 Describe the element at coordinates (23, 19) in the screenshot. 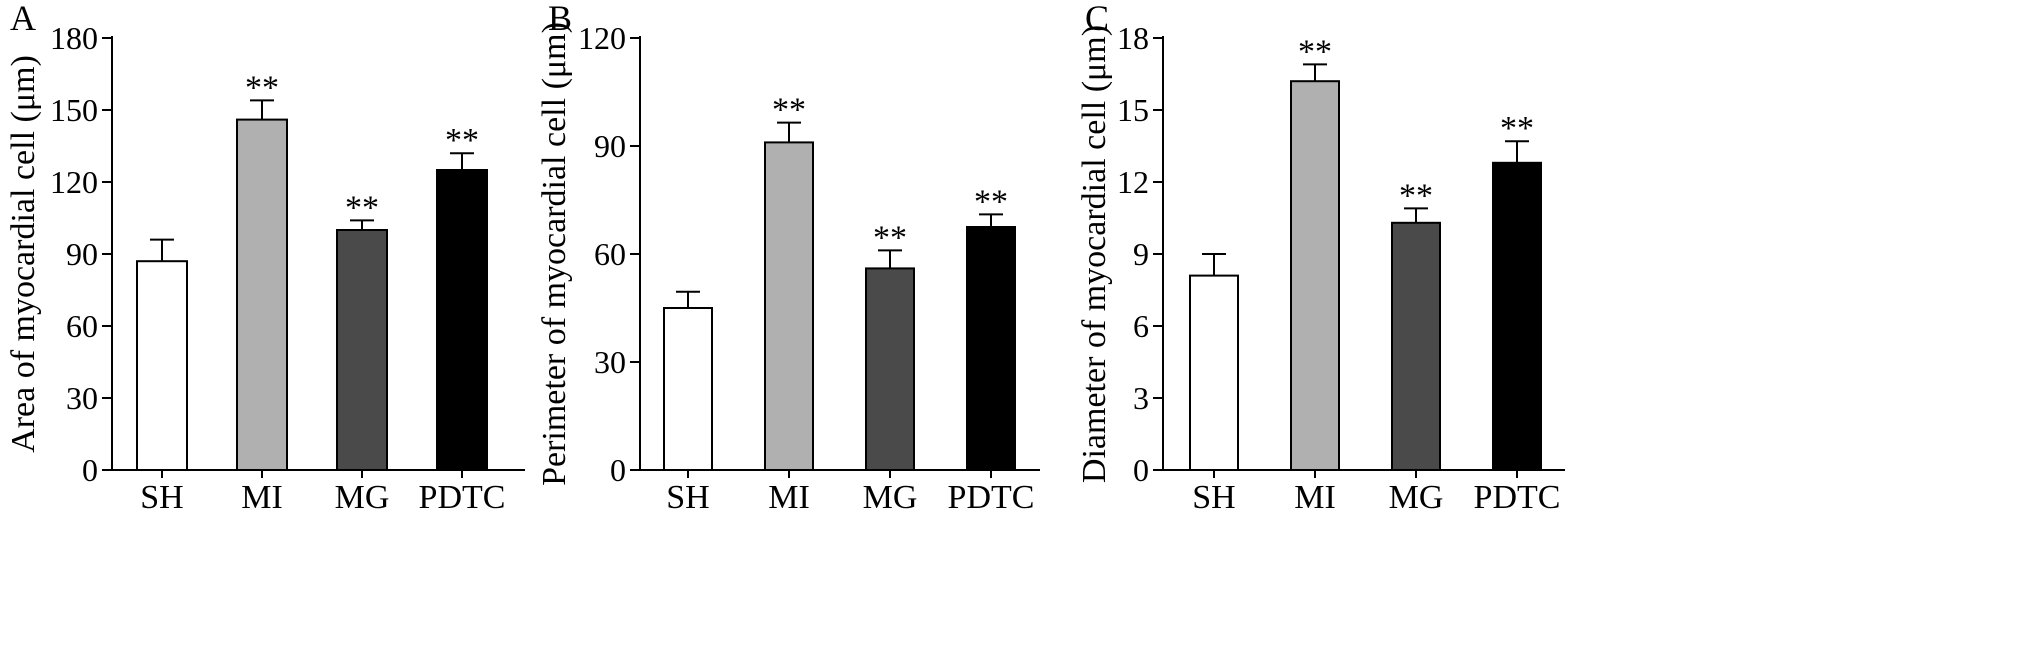

I see `panel-letter: A` at that location.